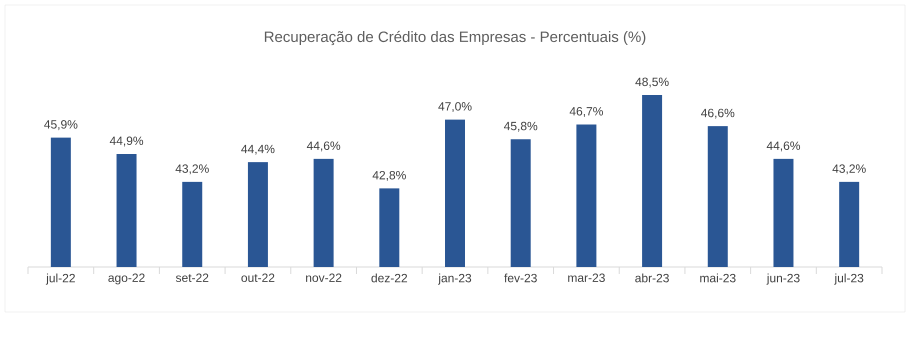 Image resolution: width=910 pixels, height=337 pixels. What do you see at coordinates (521, 127) in the screenshot?
I see `data-label: 45,8%` at bounding box center [521, 127].